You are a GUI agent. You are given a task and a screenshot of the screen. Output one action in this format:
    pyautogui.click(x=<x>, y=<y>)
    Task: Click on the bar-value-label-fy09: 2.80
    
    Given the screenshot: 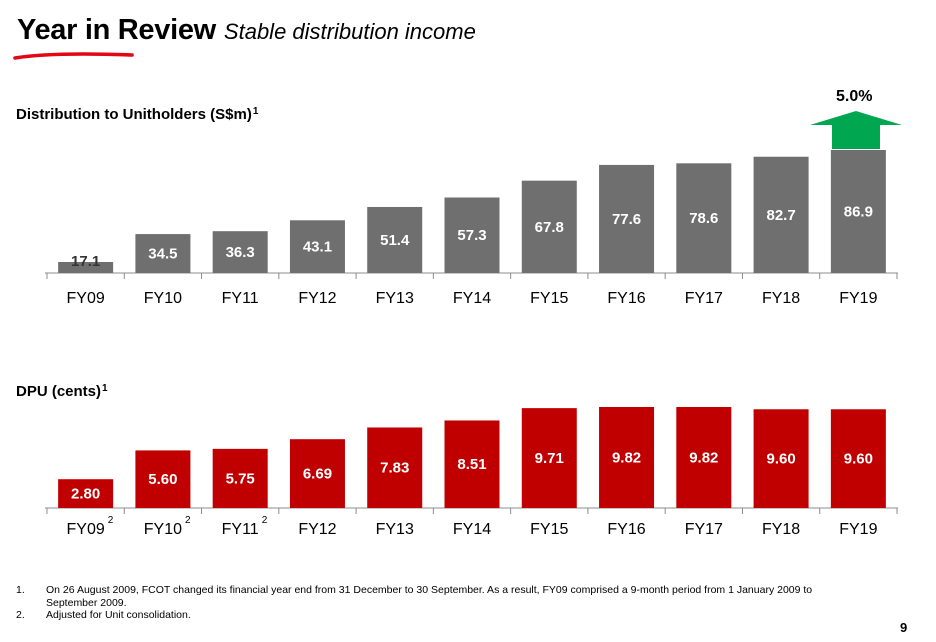 What is the action you would take?
    pyautogui.click(x=85, y=494)
    